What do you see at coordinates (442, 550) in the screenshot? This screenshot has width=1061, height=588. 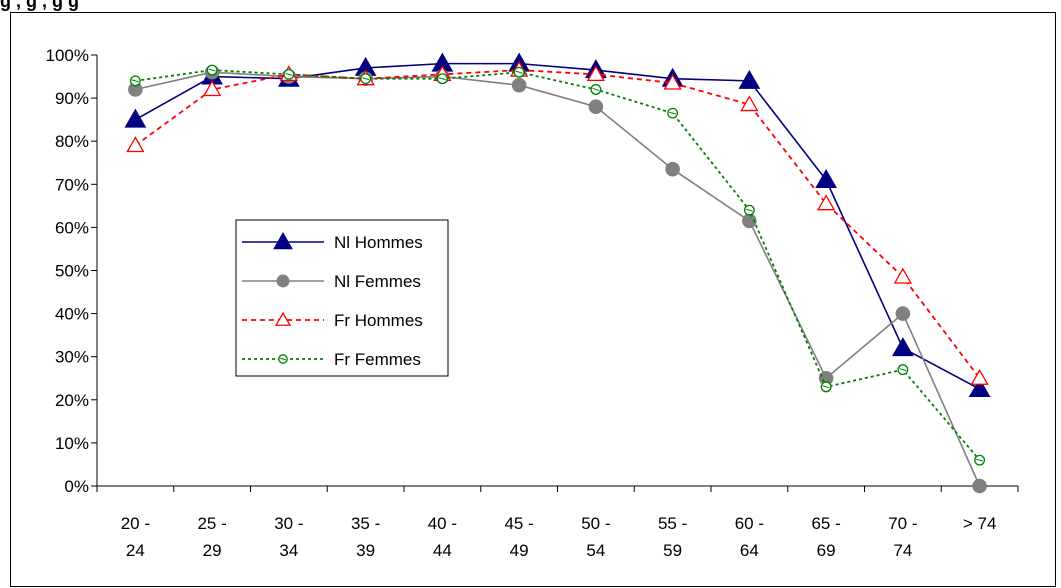 I see `x-tick-label: 44` at bounding box center [442, 550].